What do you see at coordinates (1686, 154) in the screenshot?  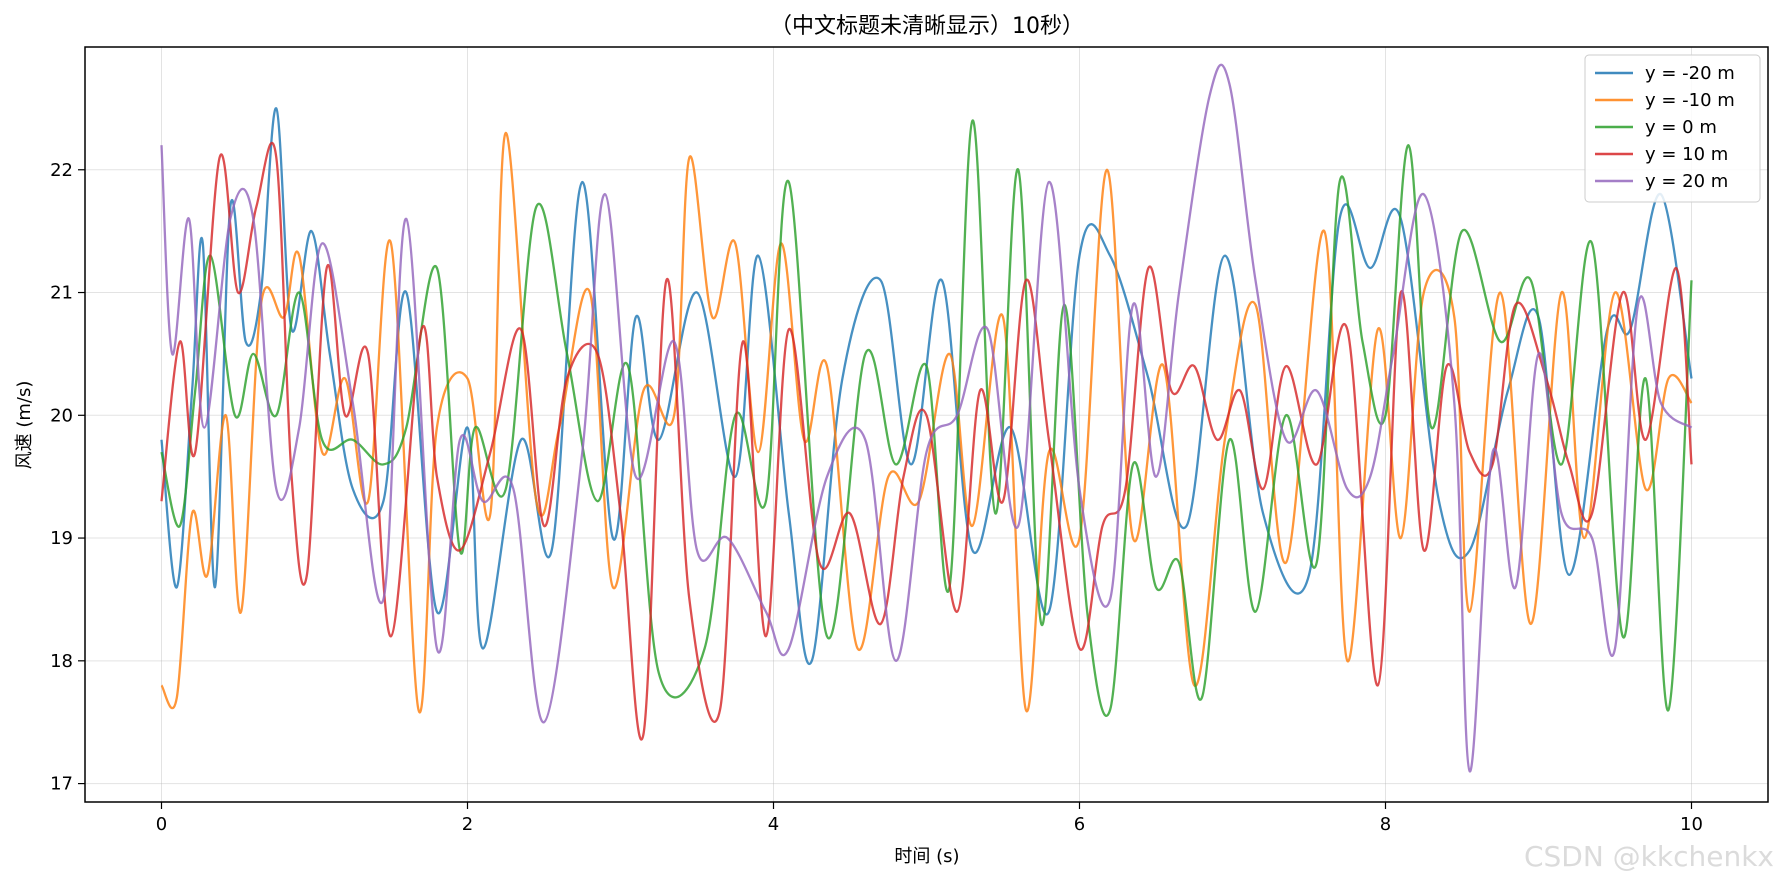 I see `legend-label: y = 10 m` at bounding box center [1686, 154].